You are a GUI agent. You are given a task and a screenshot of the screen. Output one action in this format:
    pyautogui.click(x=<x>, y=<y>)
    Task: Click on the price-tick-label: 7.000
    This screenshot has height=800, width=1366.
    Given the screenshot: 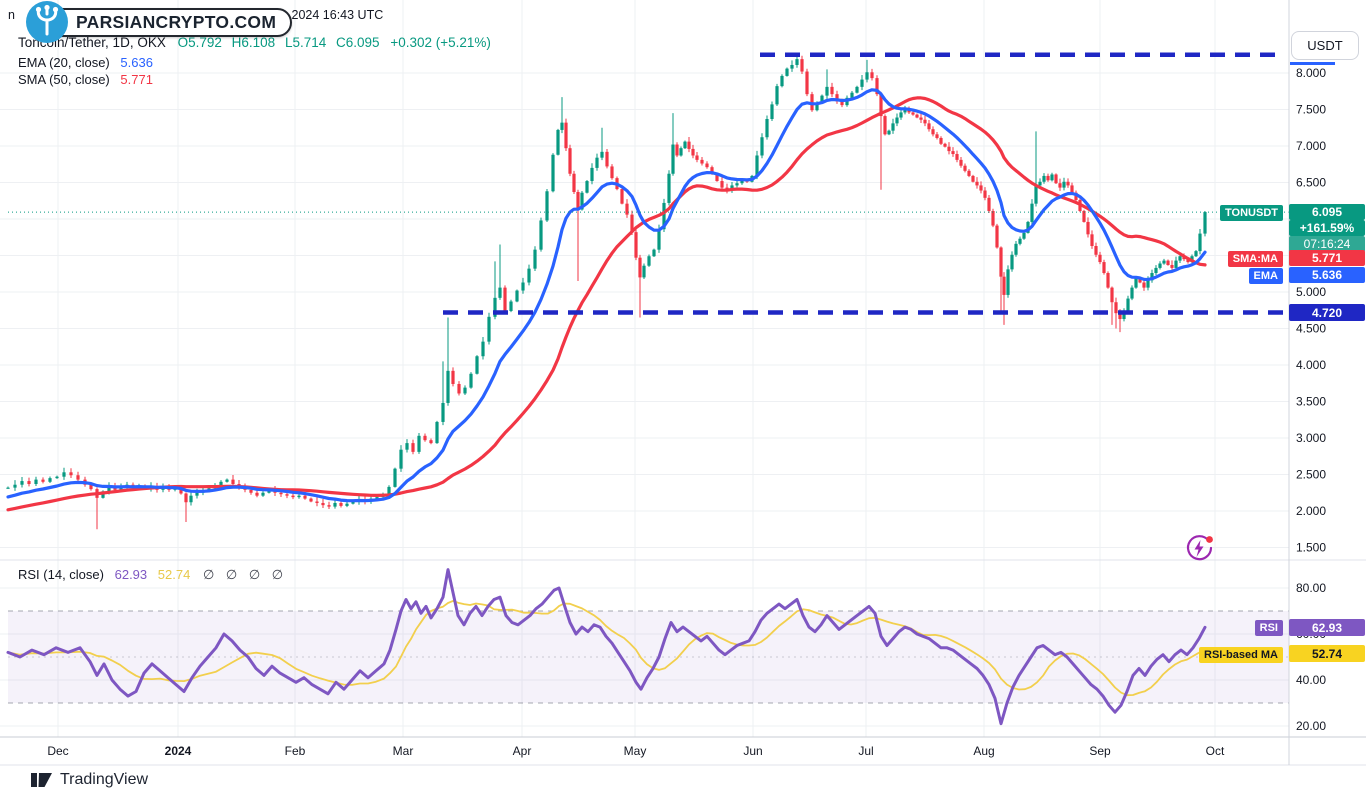 What is the action you would take?
    pyautogui.click(x=1311, y=146)
    